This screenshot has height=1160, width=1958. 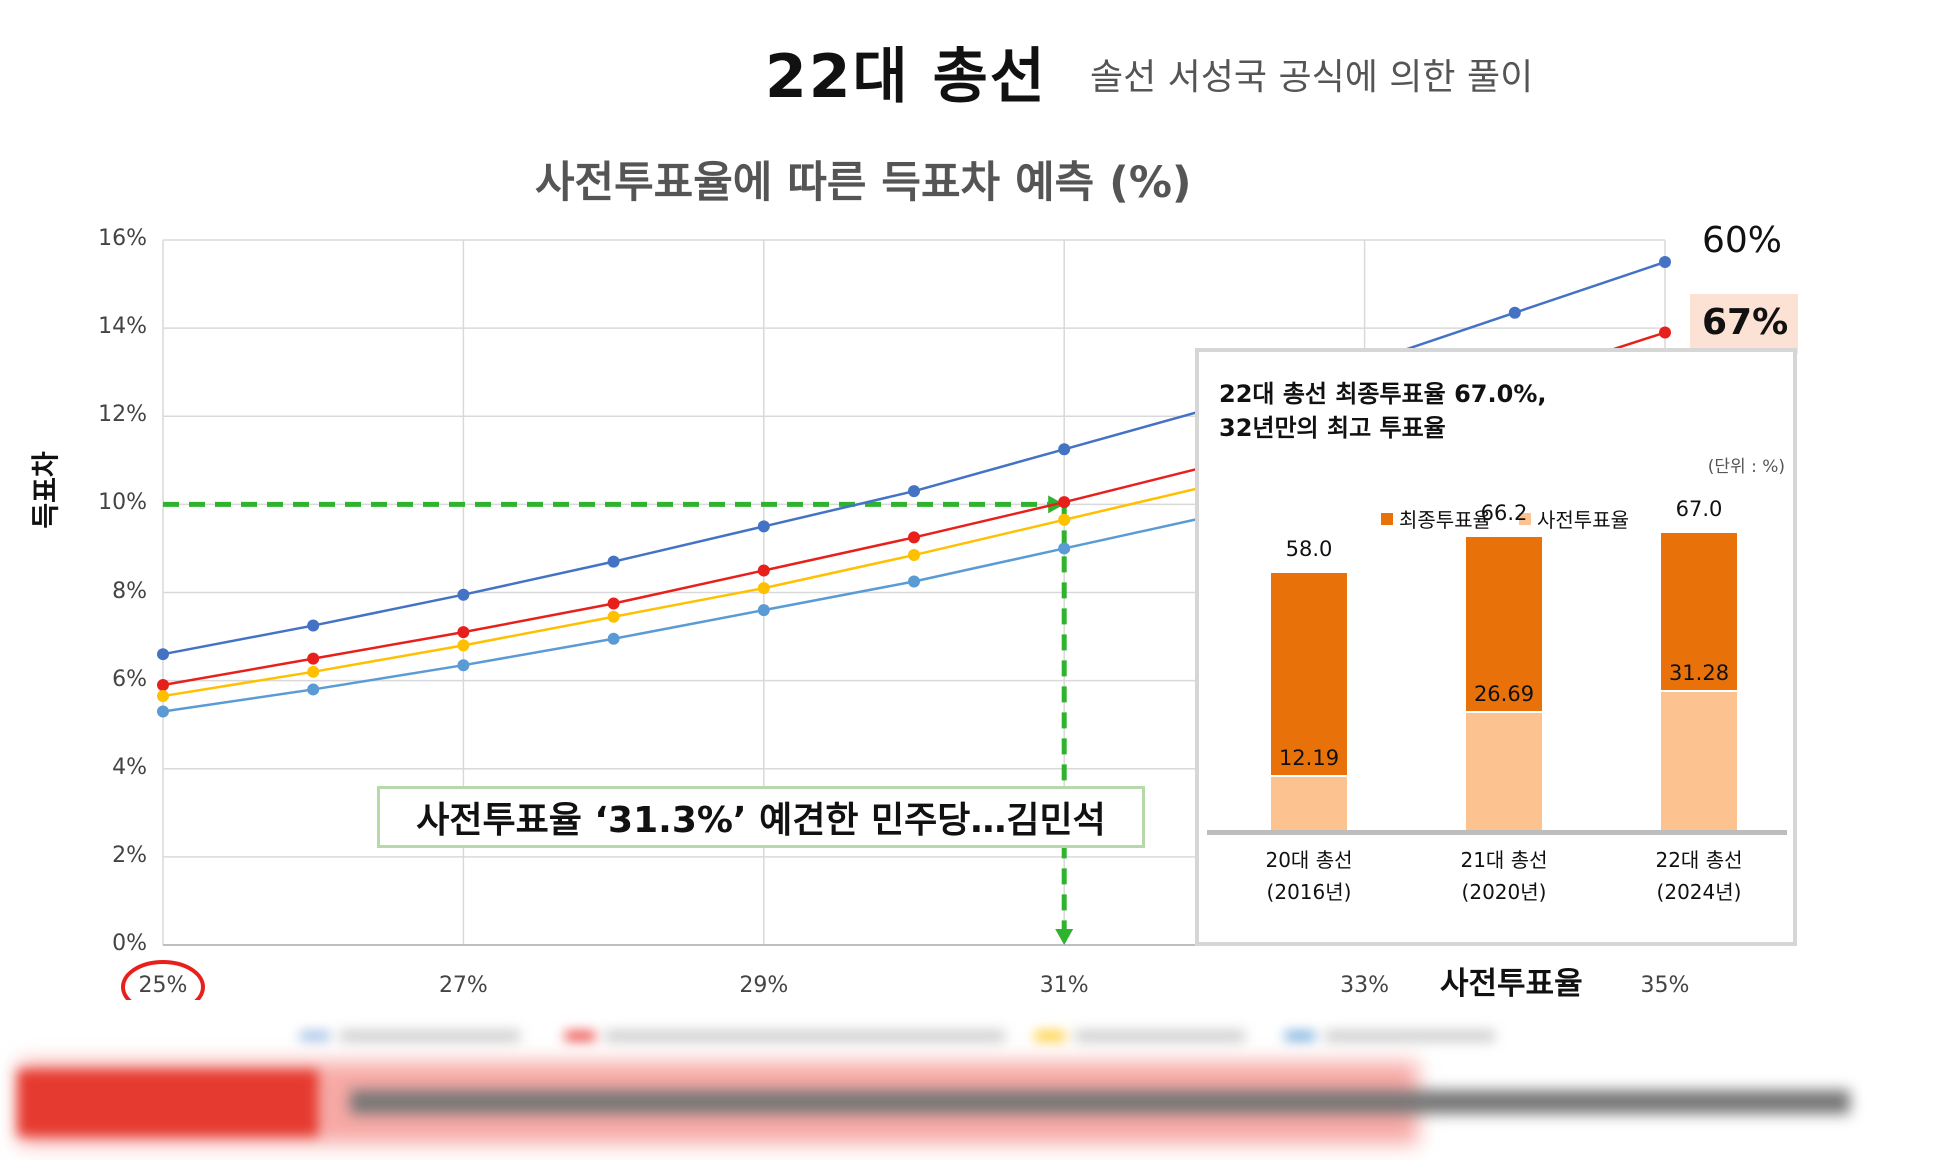 I want to click on y-tick-label: 16%, so click(x=122, y=238).